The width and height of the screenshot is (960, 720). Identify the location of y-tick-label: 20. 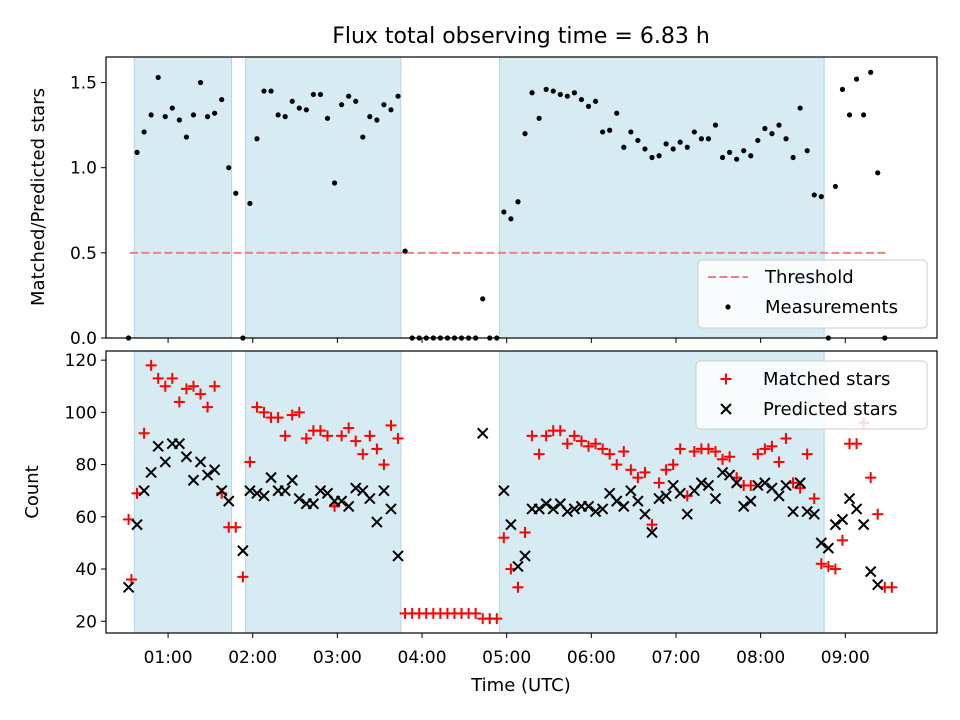
(86, 622).